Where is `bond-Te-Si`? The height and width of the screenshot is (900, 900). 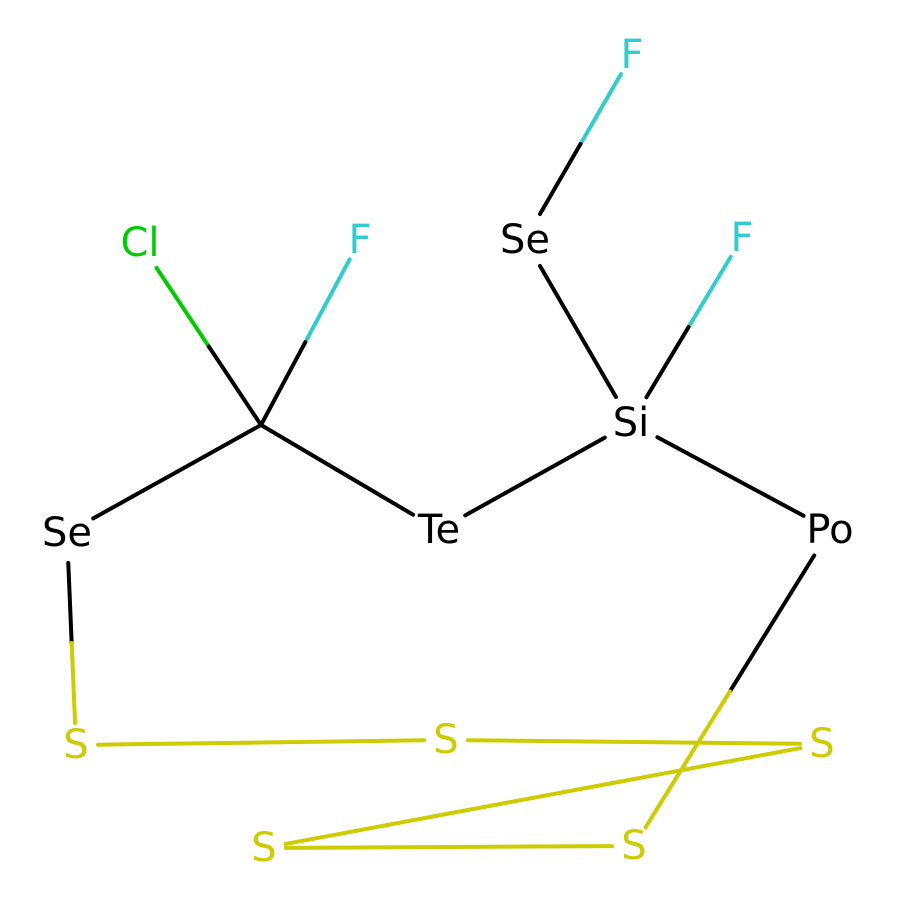
bond-Te-Si is located at coordinates (535, 476).